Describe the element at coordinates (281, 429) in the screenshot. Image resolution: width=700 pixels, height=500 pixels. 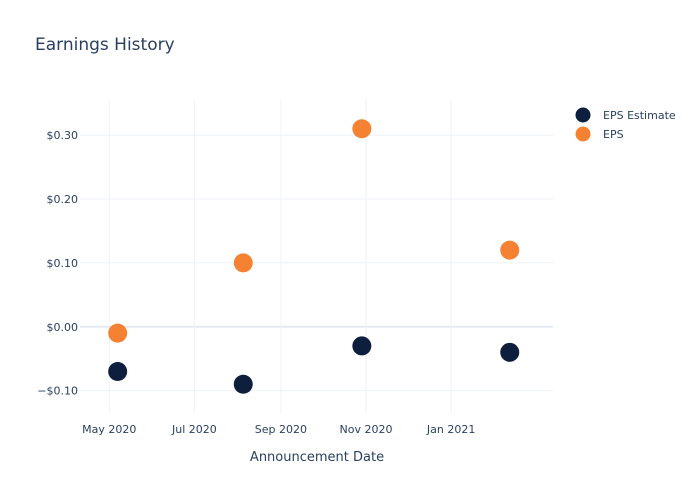
I see `x-tick-label: Sep 2020` at that location.